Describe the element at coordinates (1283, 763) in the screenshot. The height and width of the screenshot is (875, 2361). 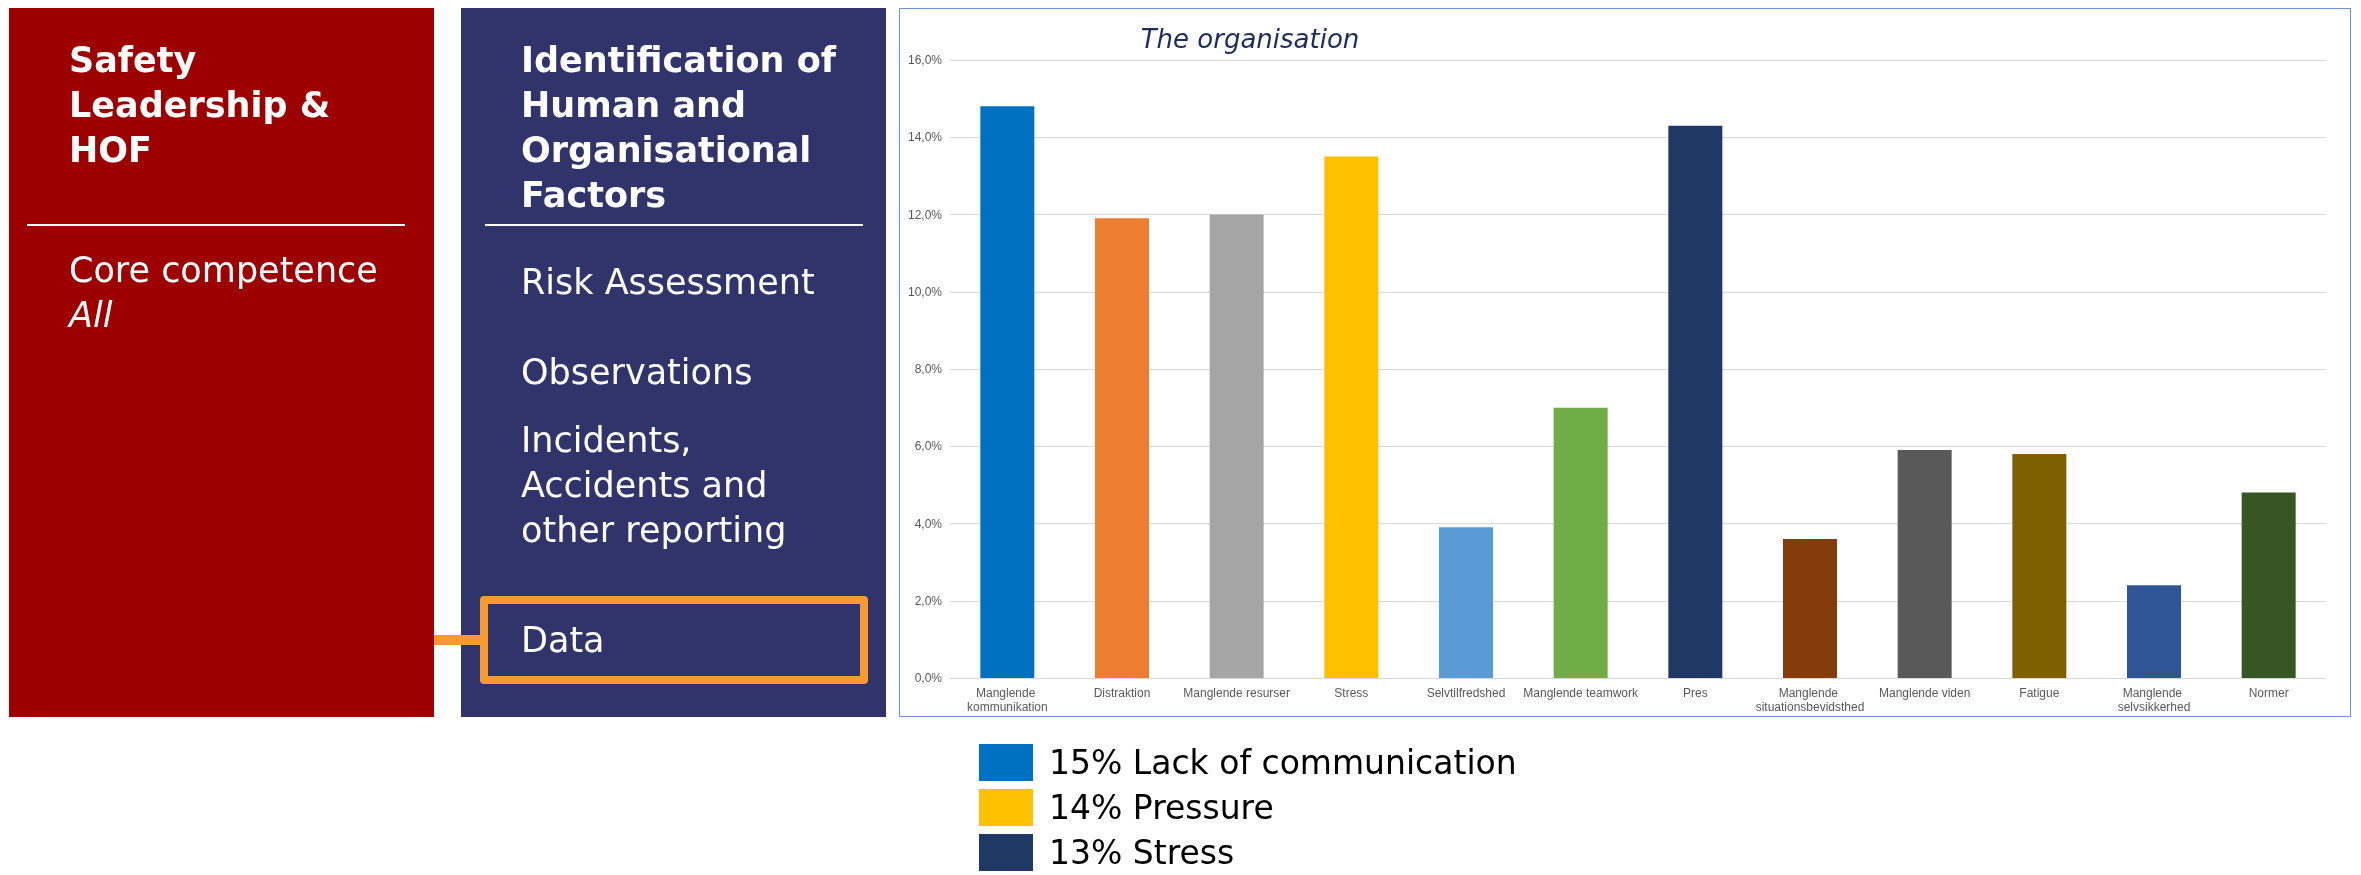
I see `text: 15% Lack of communication` at that location.